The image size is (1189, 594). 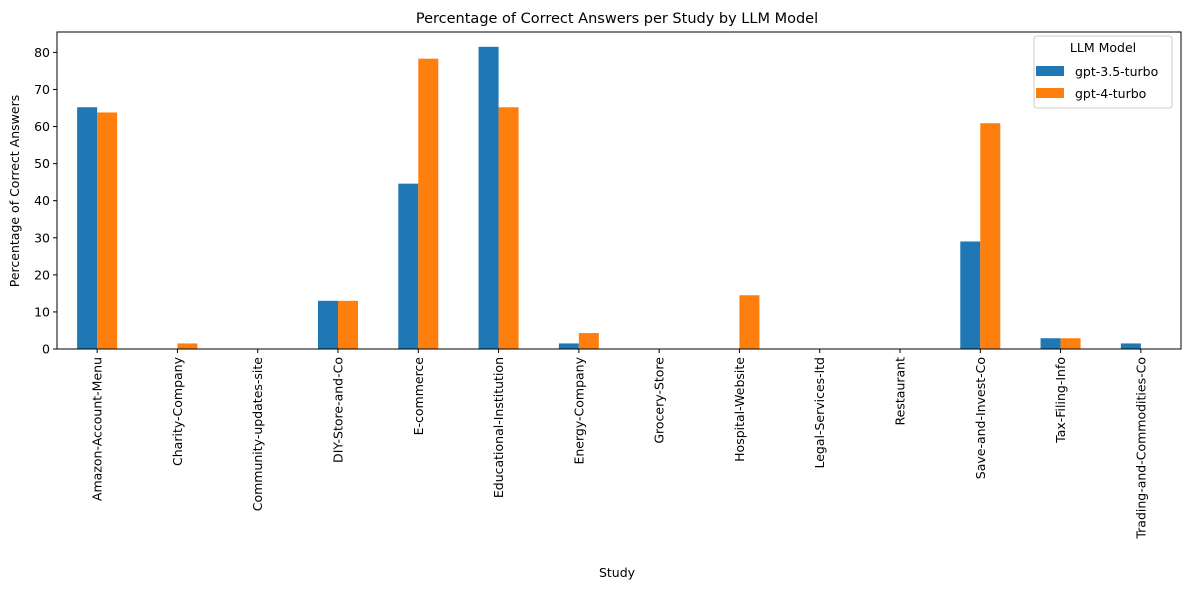 I want to click on legend-swatch-gpt-4-turbo, so click(x=1050, y=93).